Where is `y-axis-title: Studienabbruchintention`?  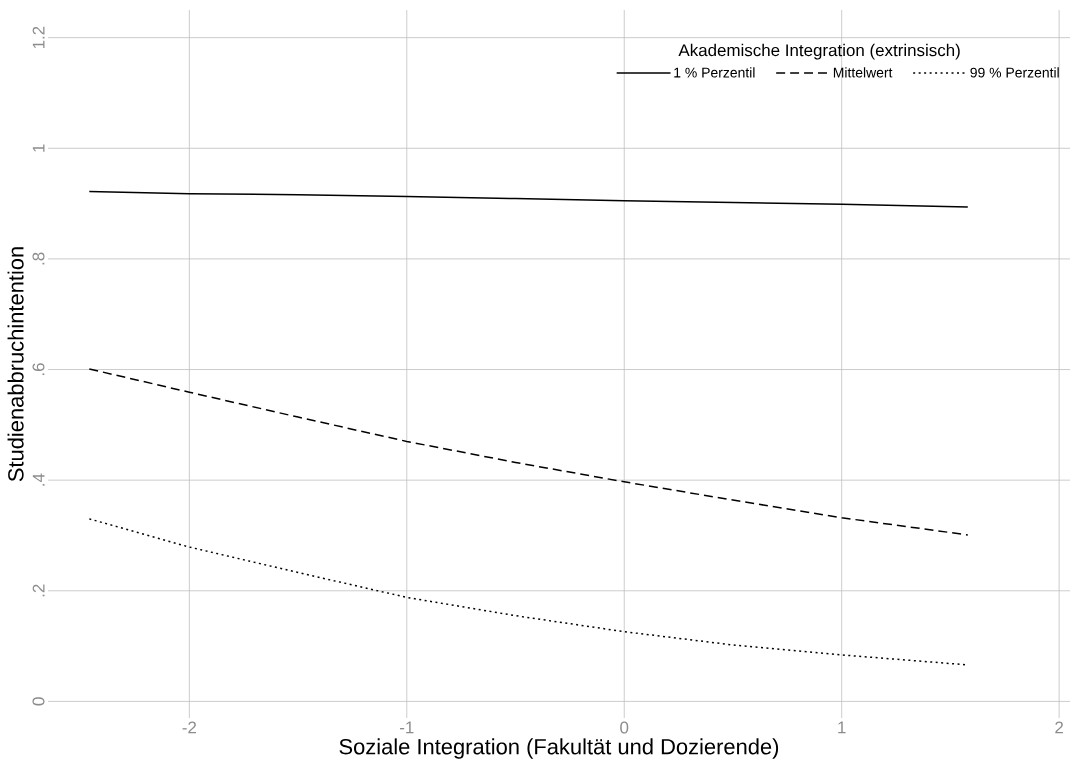 y-axis-title: Studienabbruchintention is located at coordinates (15, 364).